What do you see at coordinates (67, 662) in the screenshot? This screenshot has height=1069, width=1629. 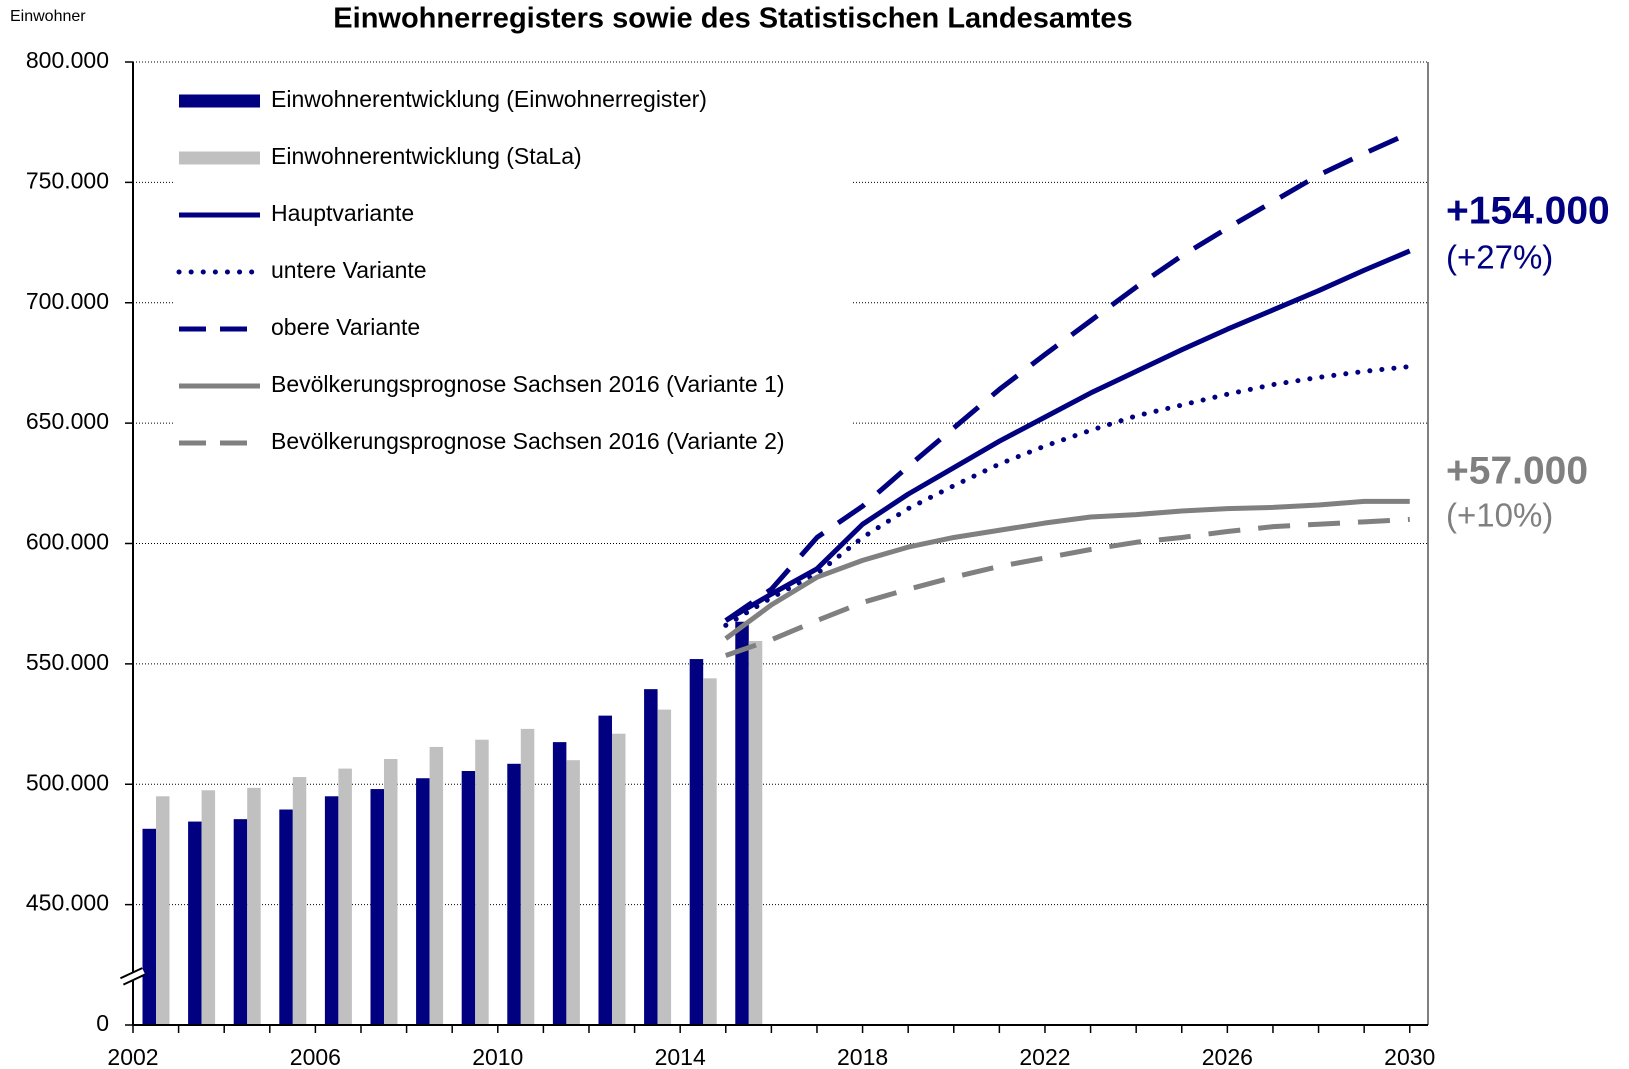 I see `y-tick-label: 550.000` at bounding box center [67, 662].